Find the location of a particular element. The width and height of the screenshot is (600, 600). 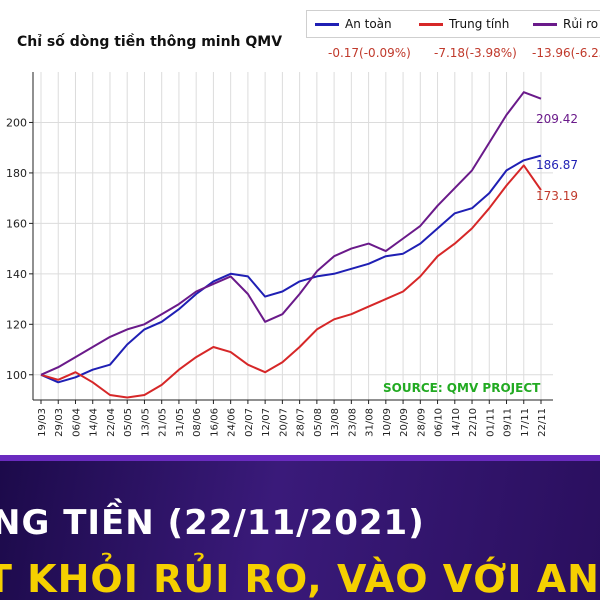

x-tick-label: 22/10 is located at coordinates (473, 422).